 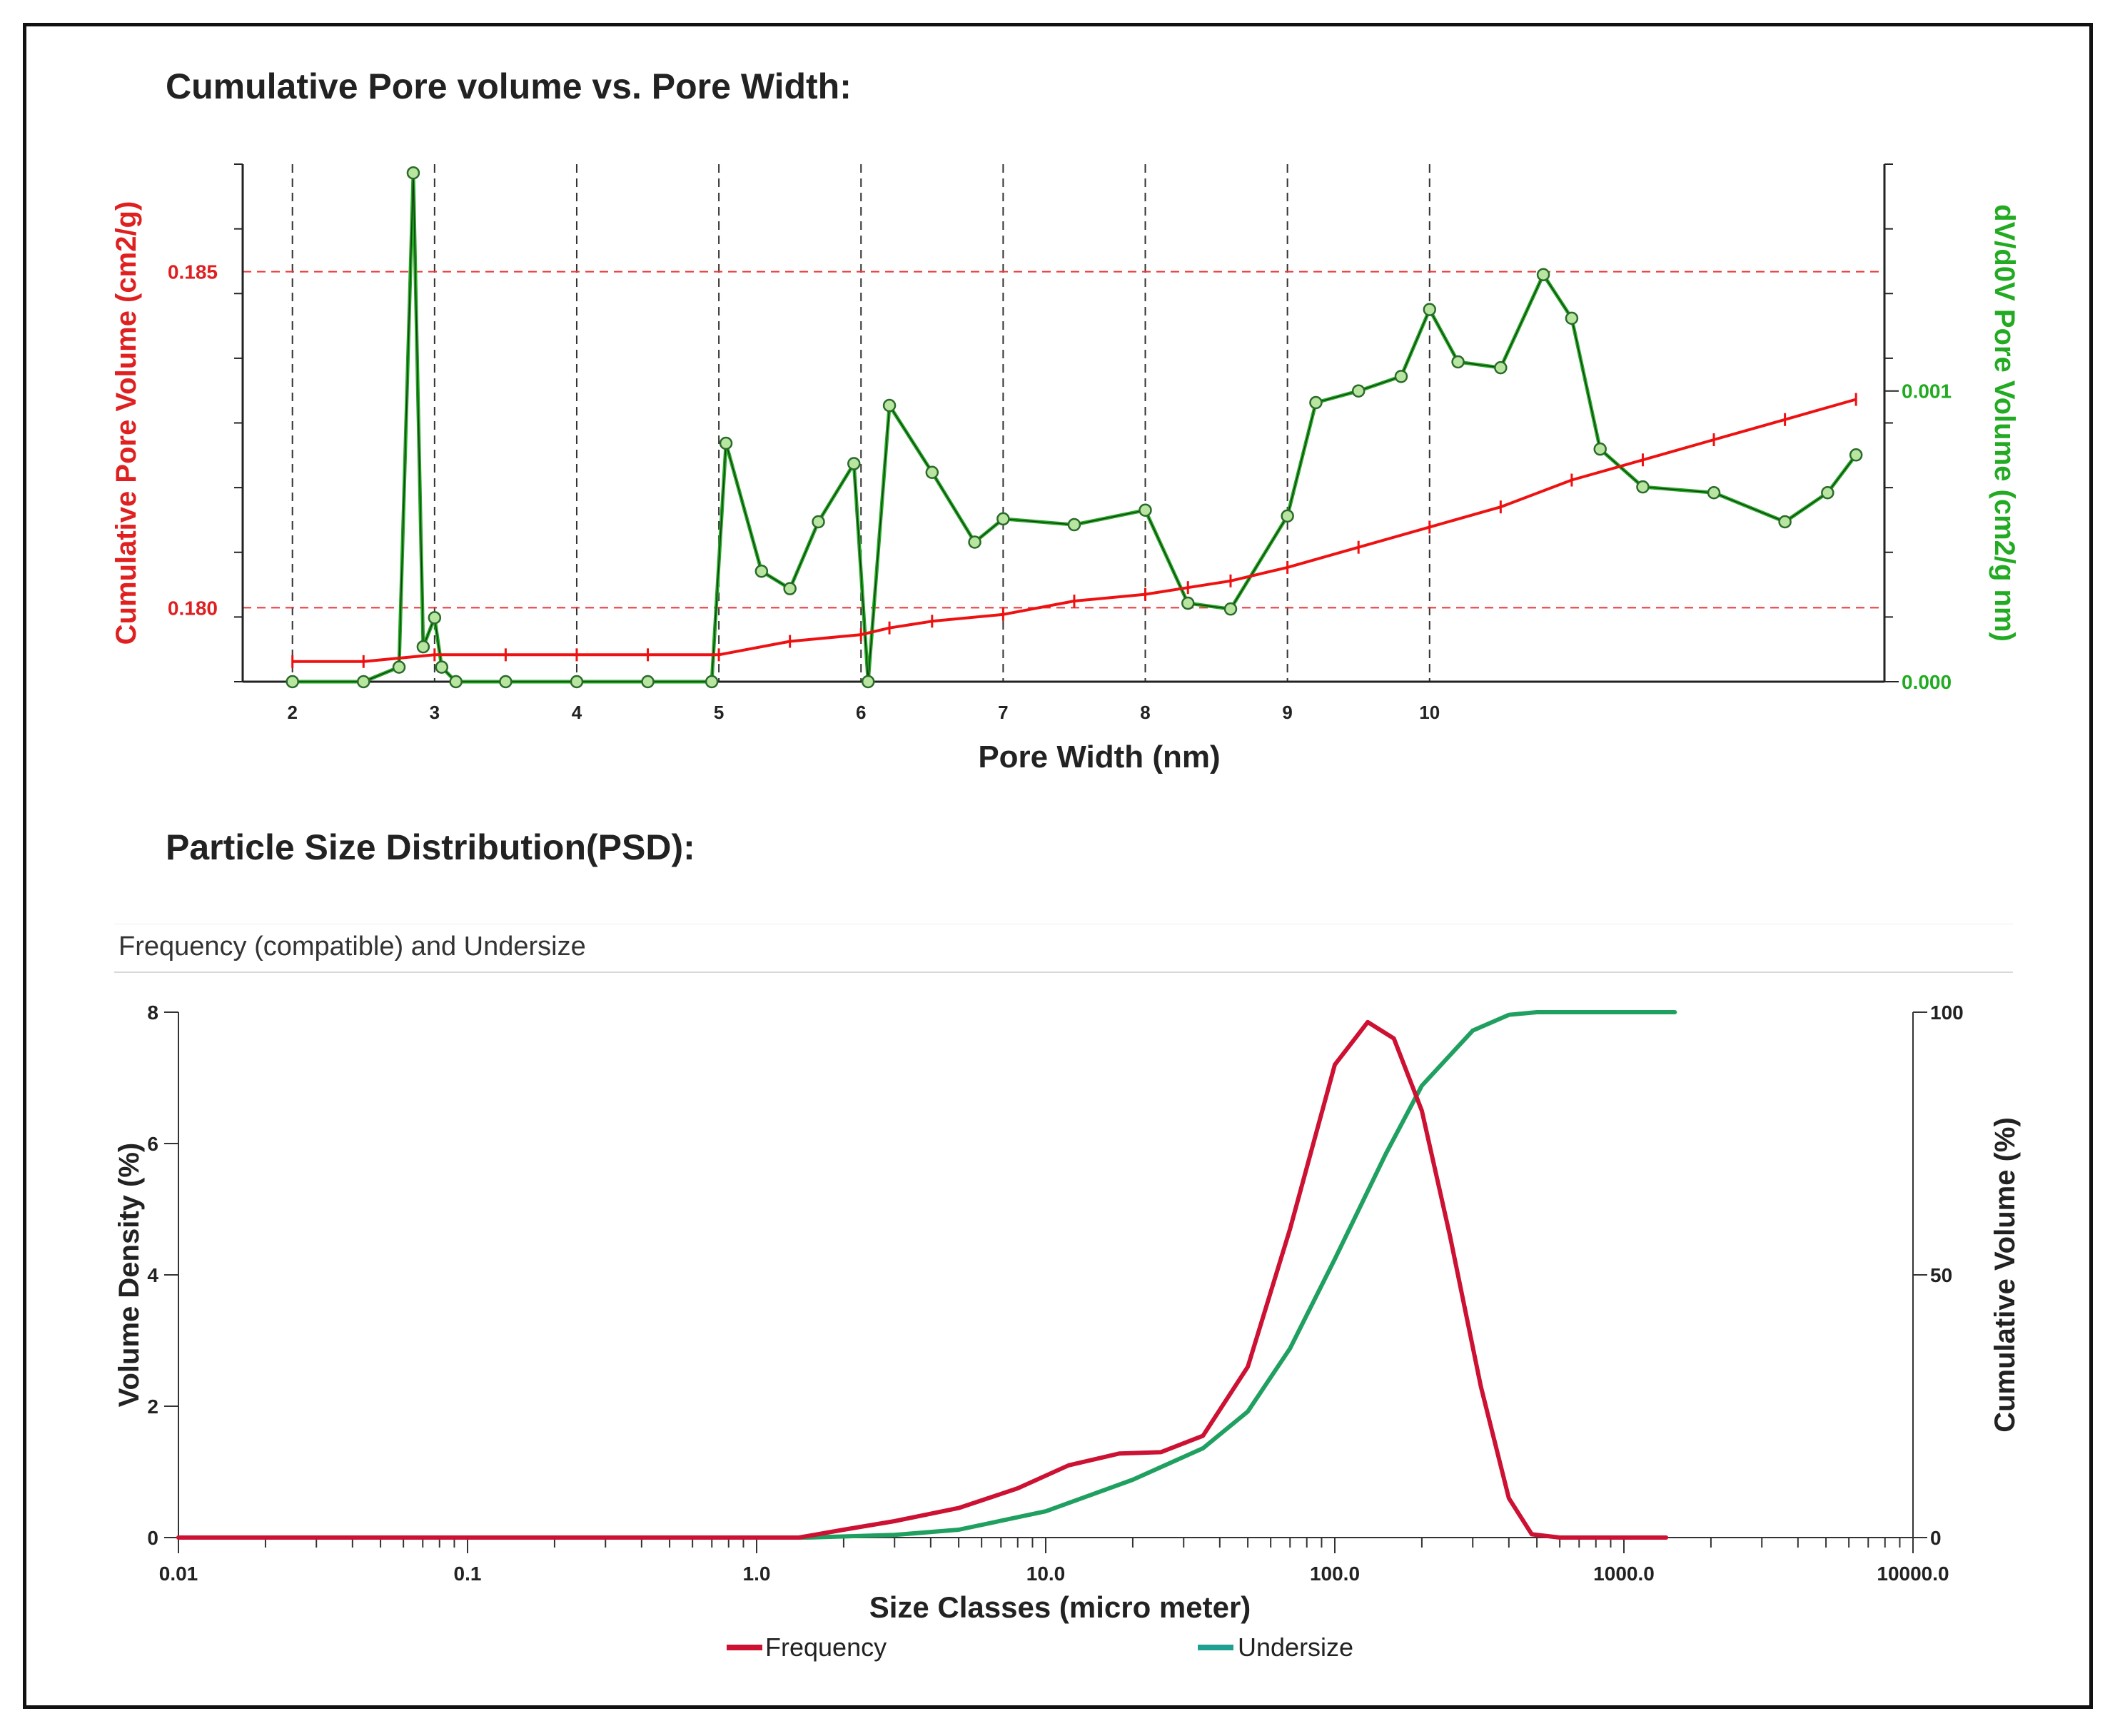 I want to click on psd-y-left-tick-label: 8, so click(x=152, y=1012).